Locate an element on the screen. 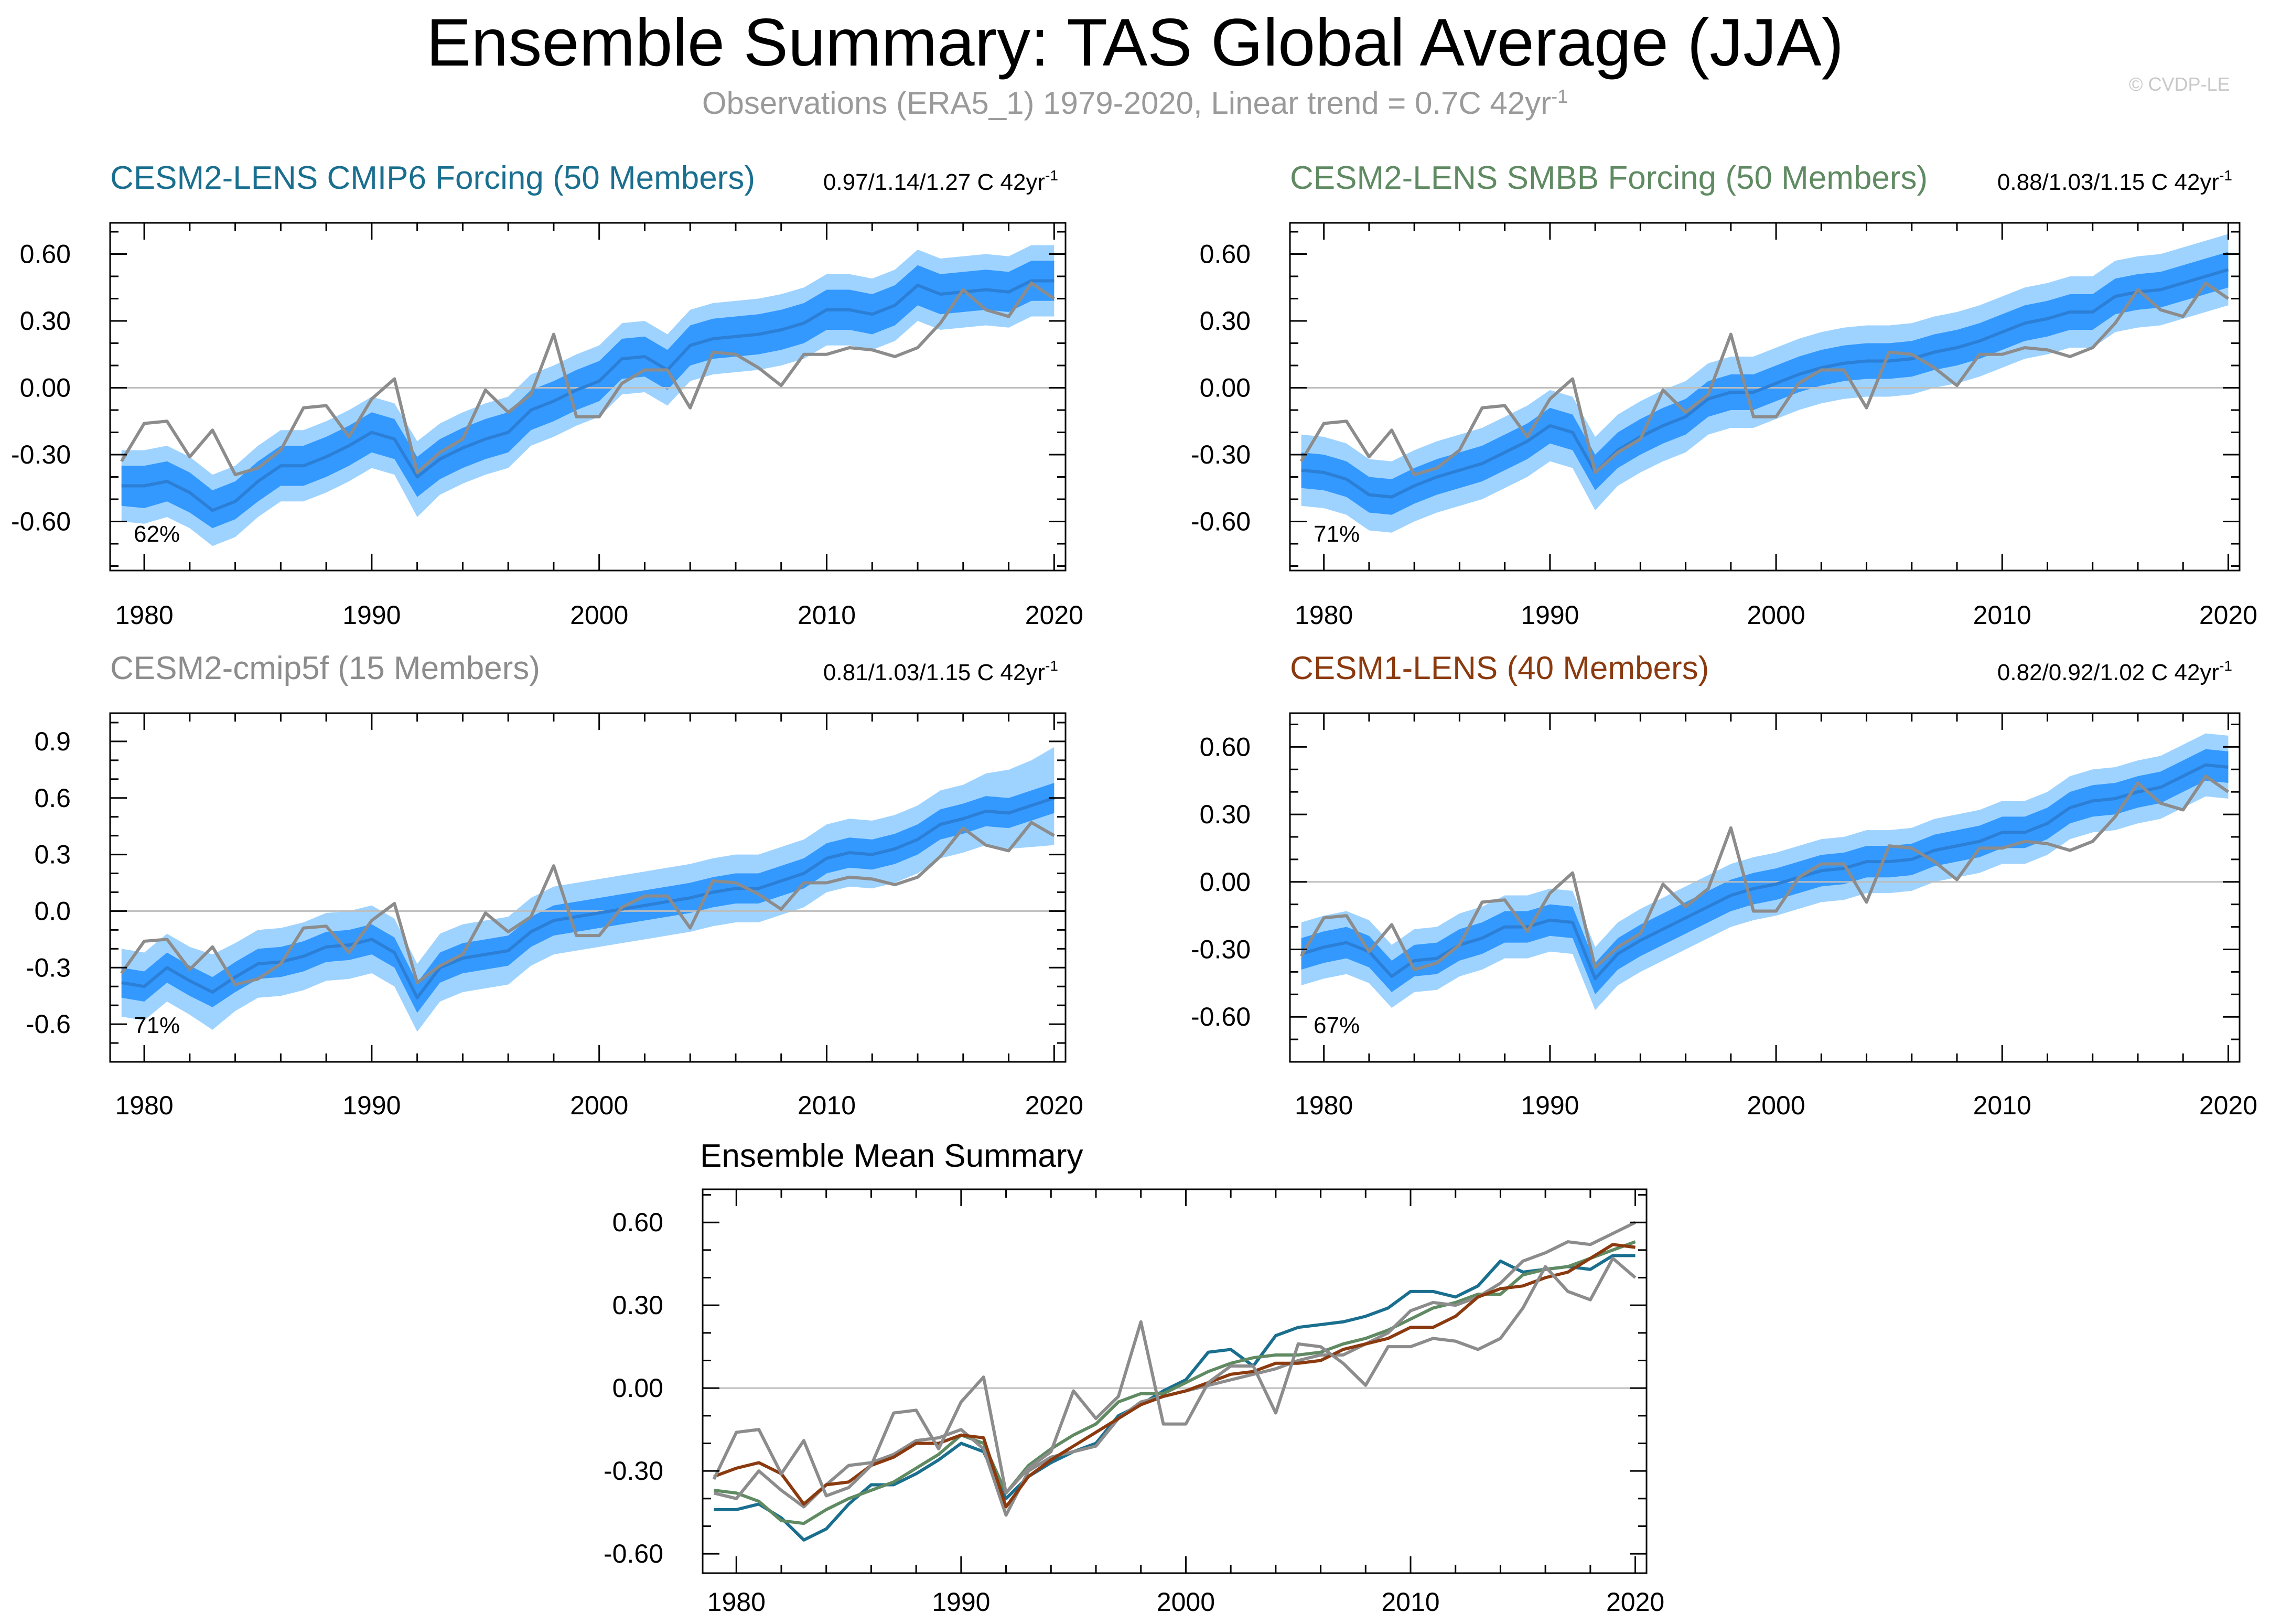 This screenshot has height=1624, width=2270. trend-label: 0.88/1.03/1.15 C 42yr-1 is located at coordinates (2114, 181).